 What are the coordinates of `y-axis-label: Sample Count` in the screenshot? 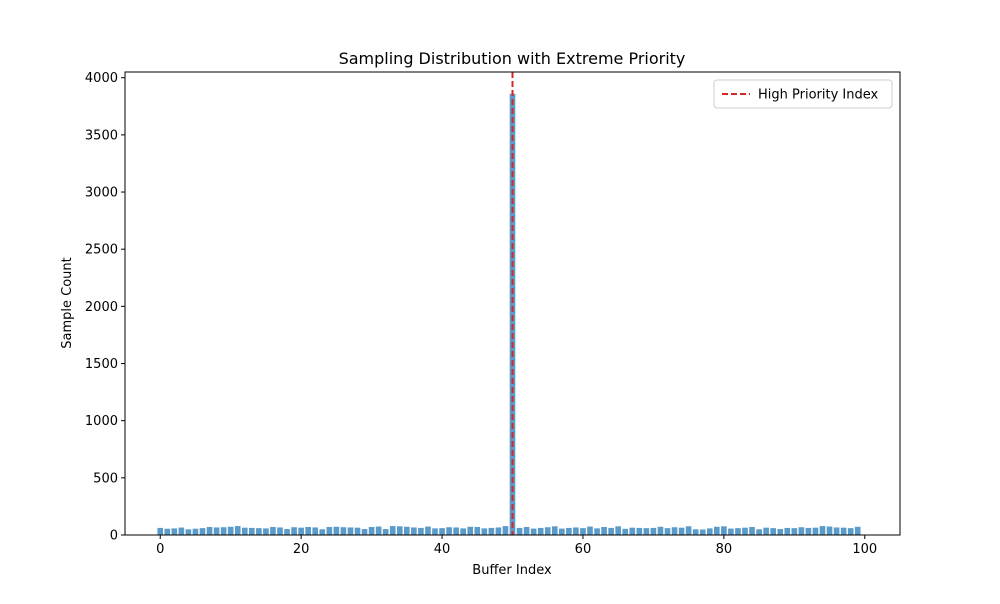 It's located at (67, 302).